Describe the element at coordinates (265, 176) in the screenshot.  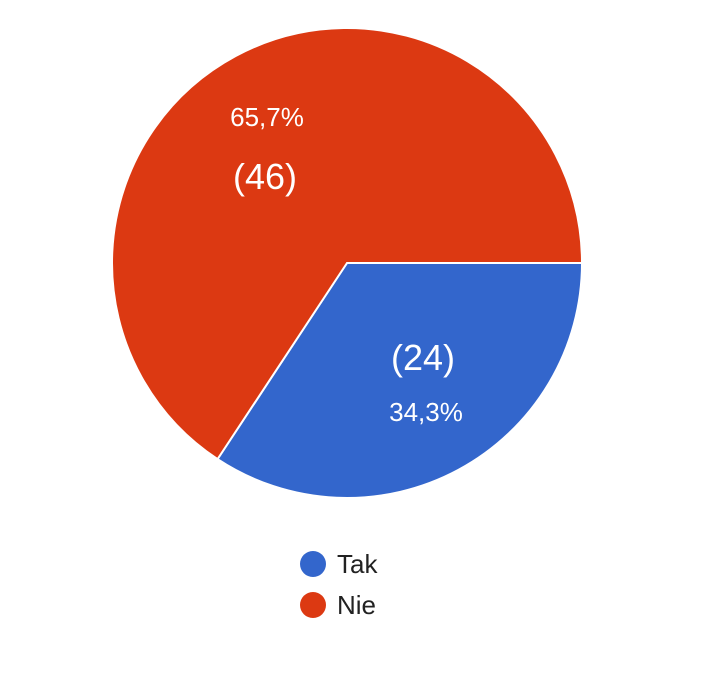
I see `slice-count-nie: (46)` at that location.